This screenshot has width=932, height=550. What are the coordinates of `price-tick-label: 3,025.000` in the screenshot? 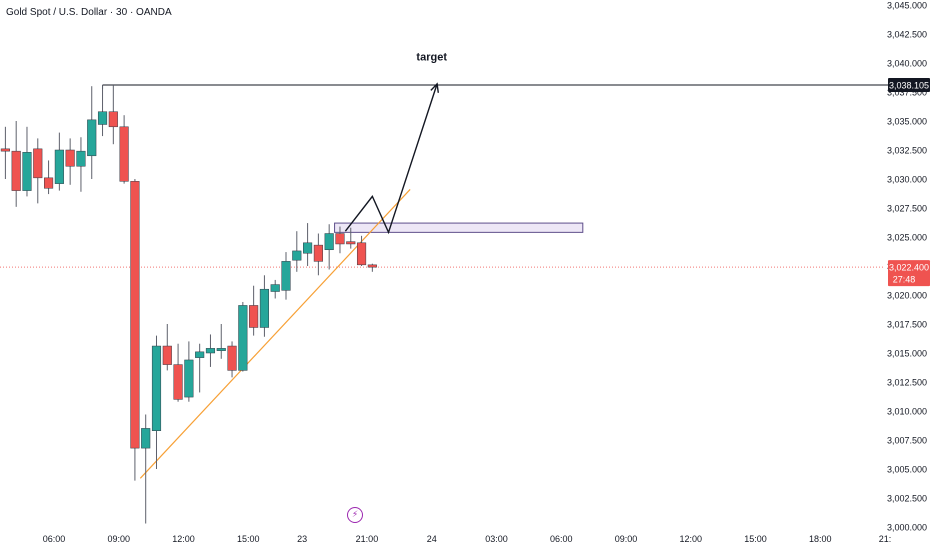 It's located at (907, 238).